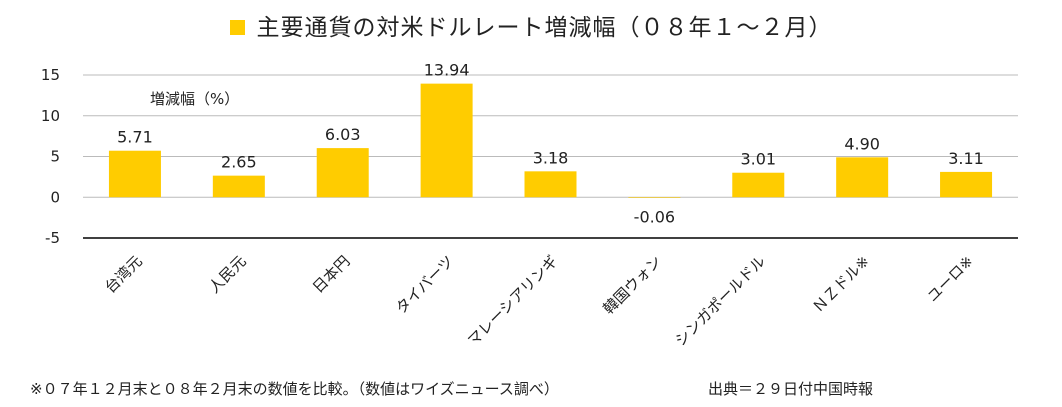 Image resolution: width=1062 pixels, height=407 pixels. I want to click on y-unit-label: 増減幅（%）, so click(195, 99).